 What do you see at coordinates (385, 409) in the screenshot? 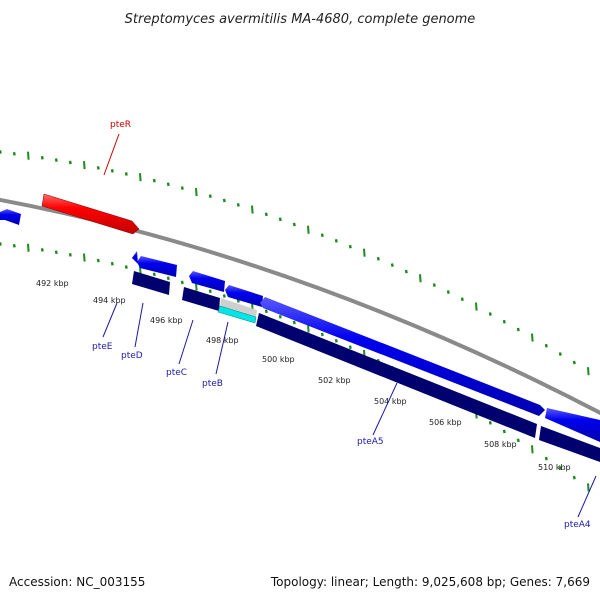
I see `leader-pteA5` at bounding box center [385, 409].